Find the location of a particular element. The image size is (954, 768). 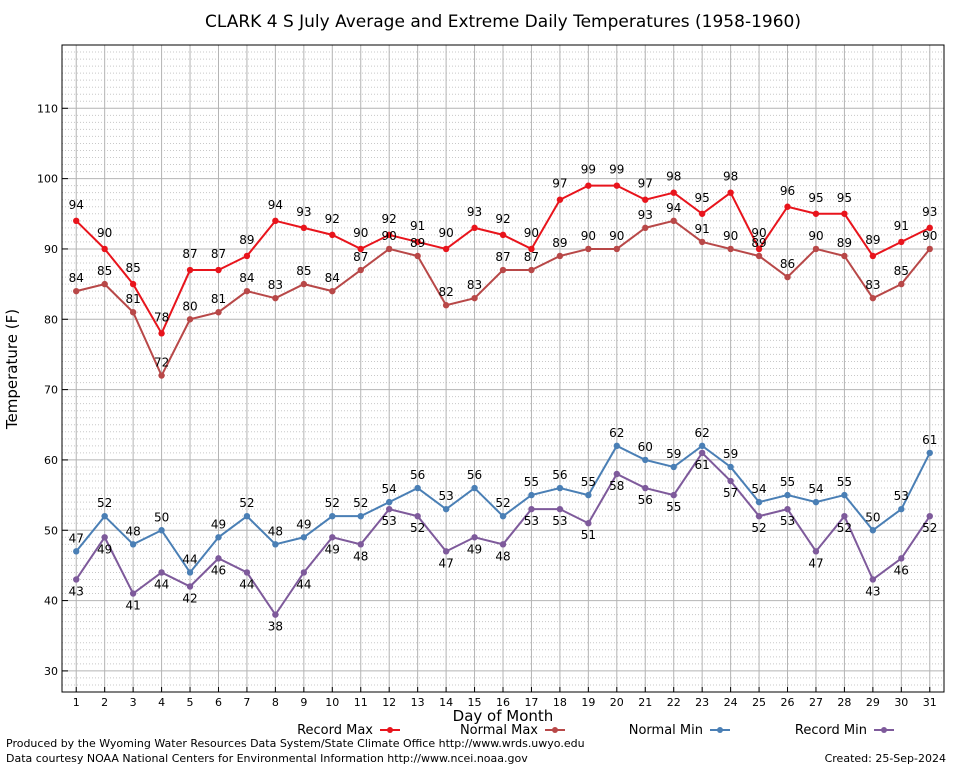

data-label-normal-max: 83 is located at coordinates (872, 285).